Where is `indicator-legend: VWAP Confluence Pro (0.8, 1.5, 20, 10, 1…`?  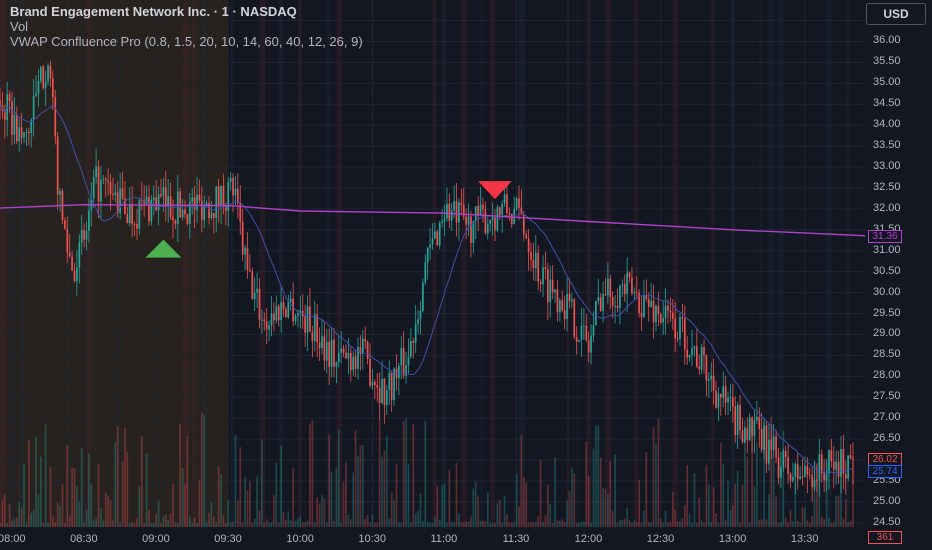 indicator-legend: VWAP Confluence Pro (0.8, 1.5, 20, 10, 1… is located at coordinates (186, 41).